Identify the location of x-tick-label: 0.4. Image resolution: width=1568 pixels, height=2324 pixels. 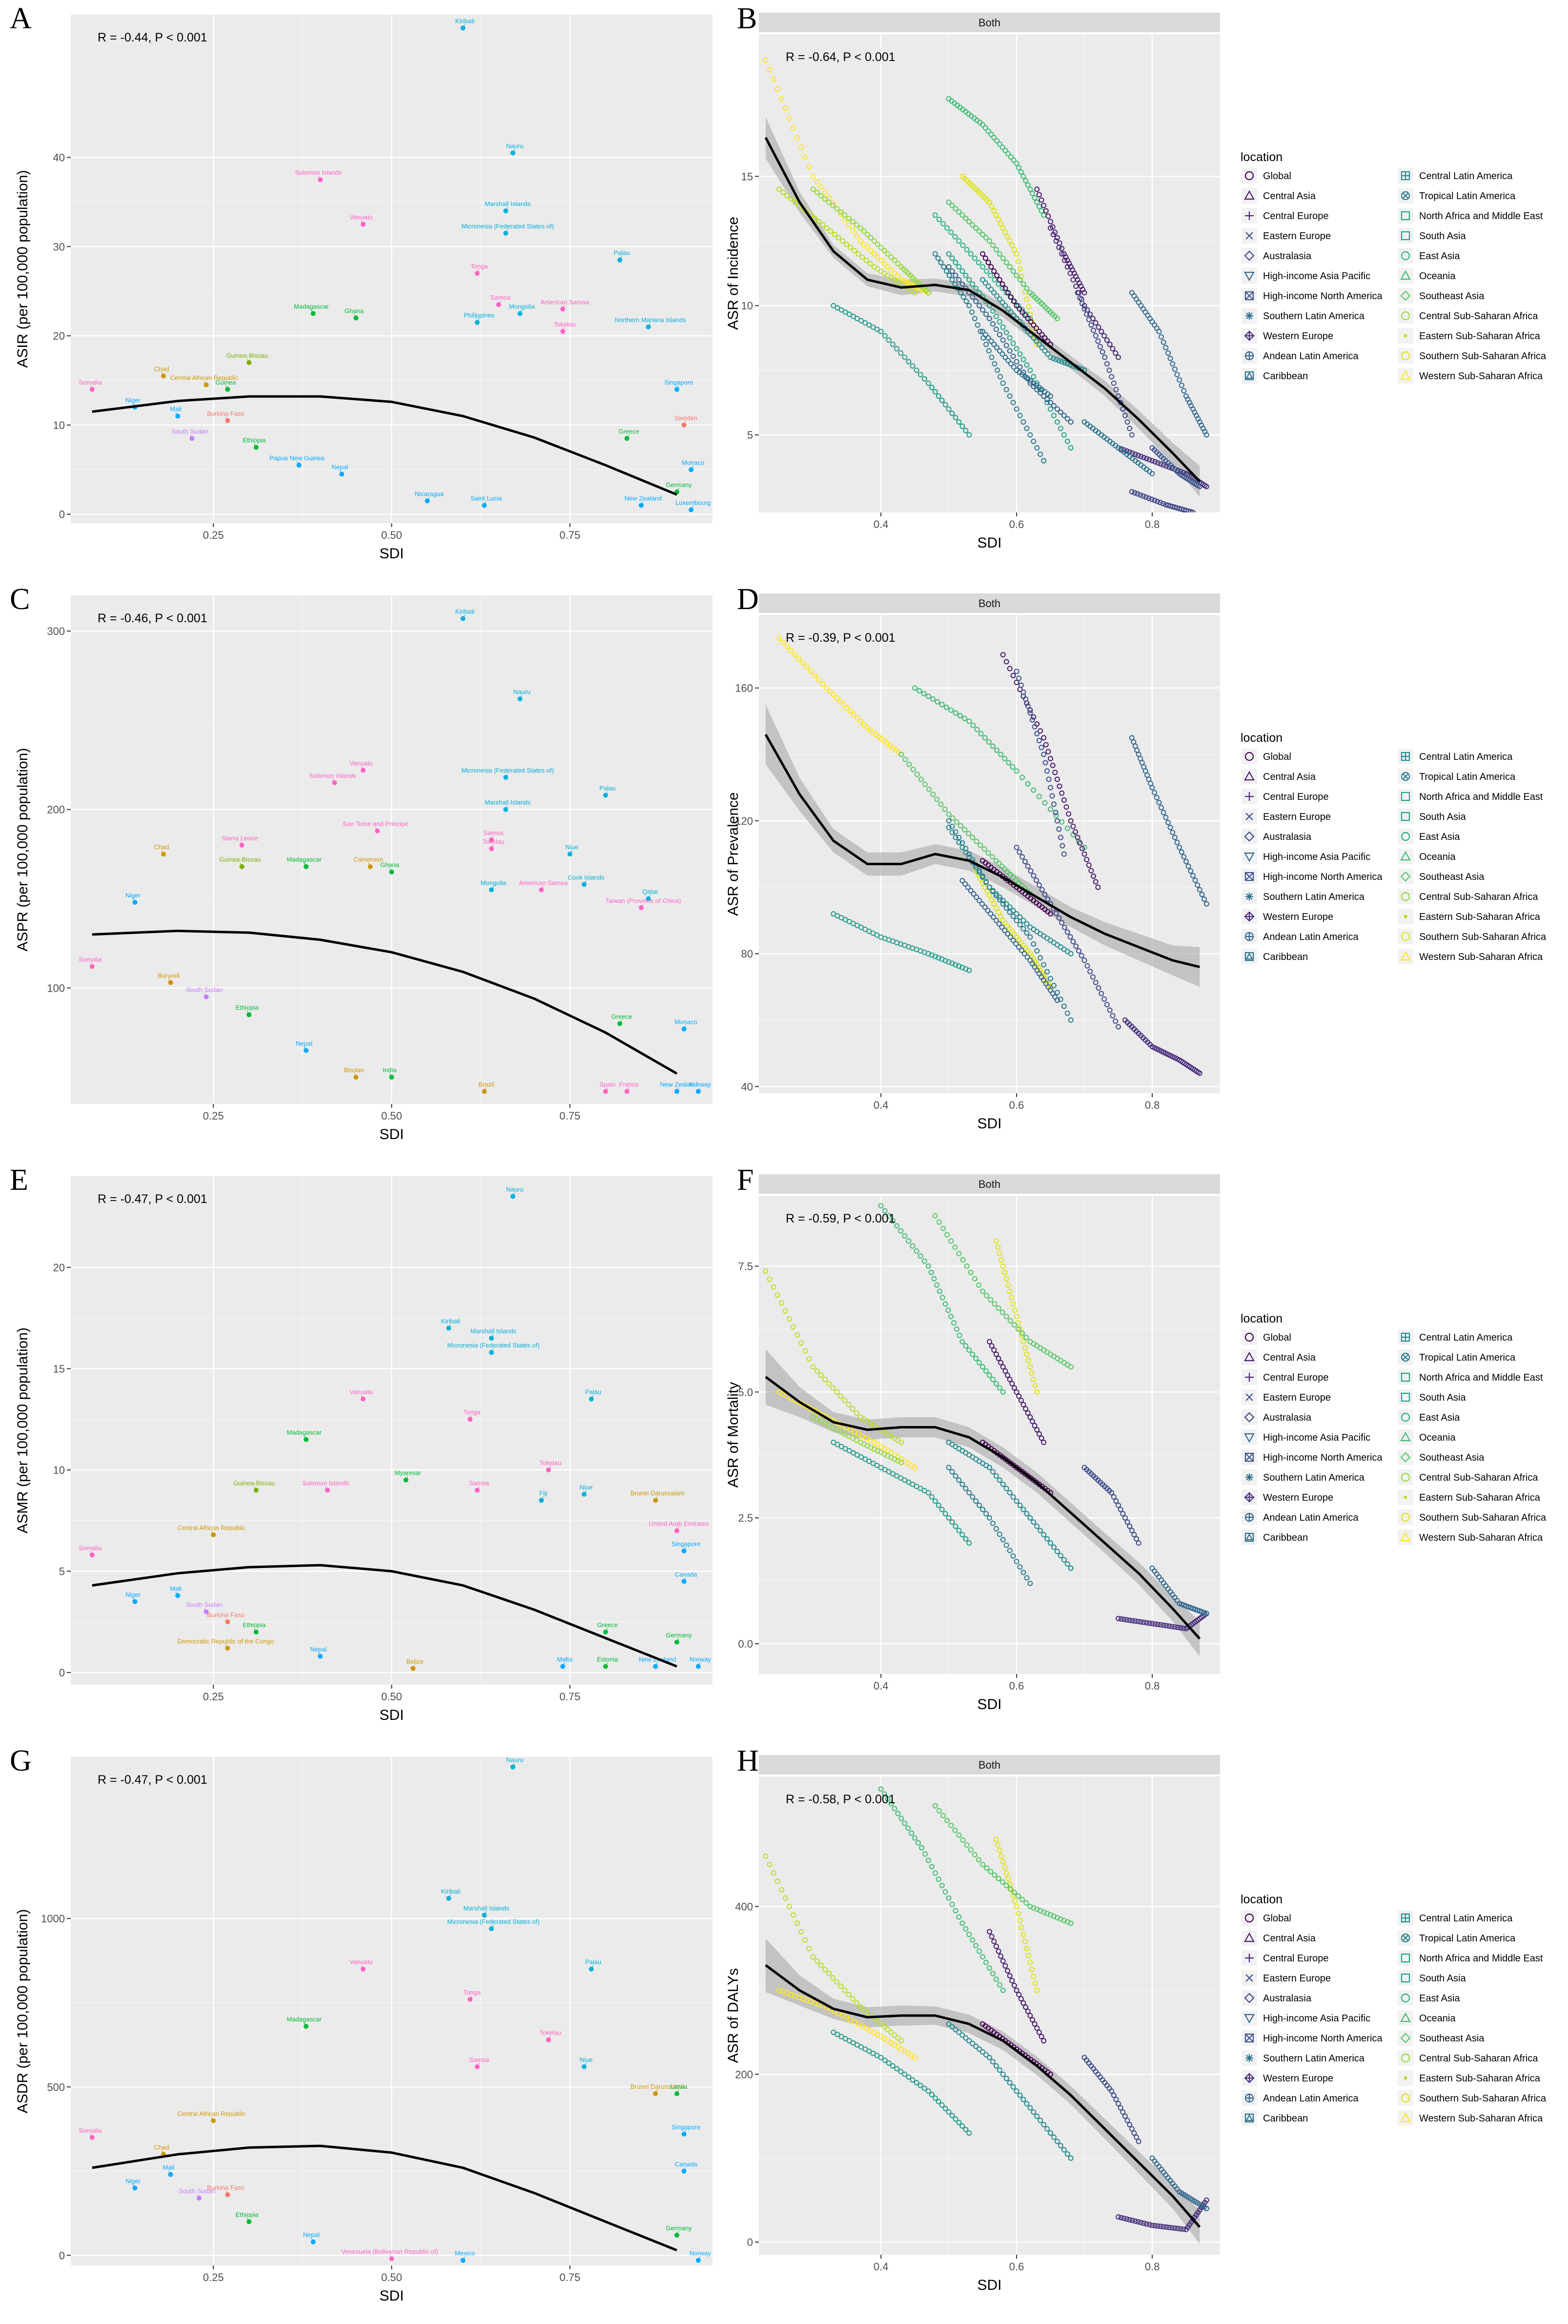
(881, 524).